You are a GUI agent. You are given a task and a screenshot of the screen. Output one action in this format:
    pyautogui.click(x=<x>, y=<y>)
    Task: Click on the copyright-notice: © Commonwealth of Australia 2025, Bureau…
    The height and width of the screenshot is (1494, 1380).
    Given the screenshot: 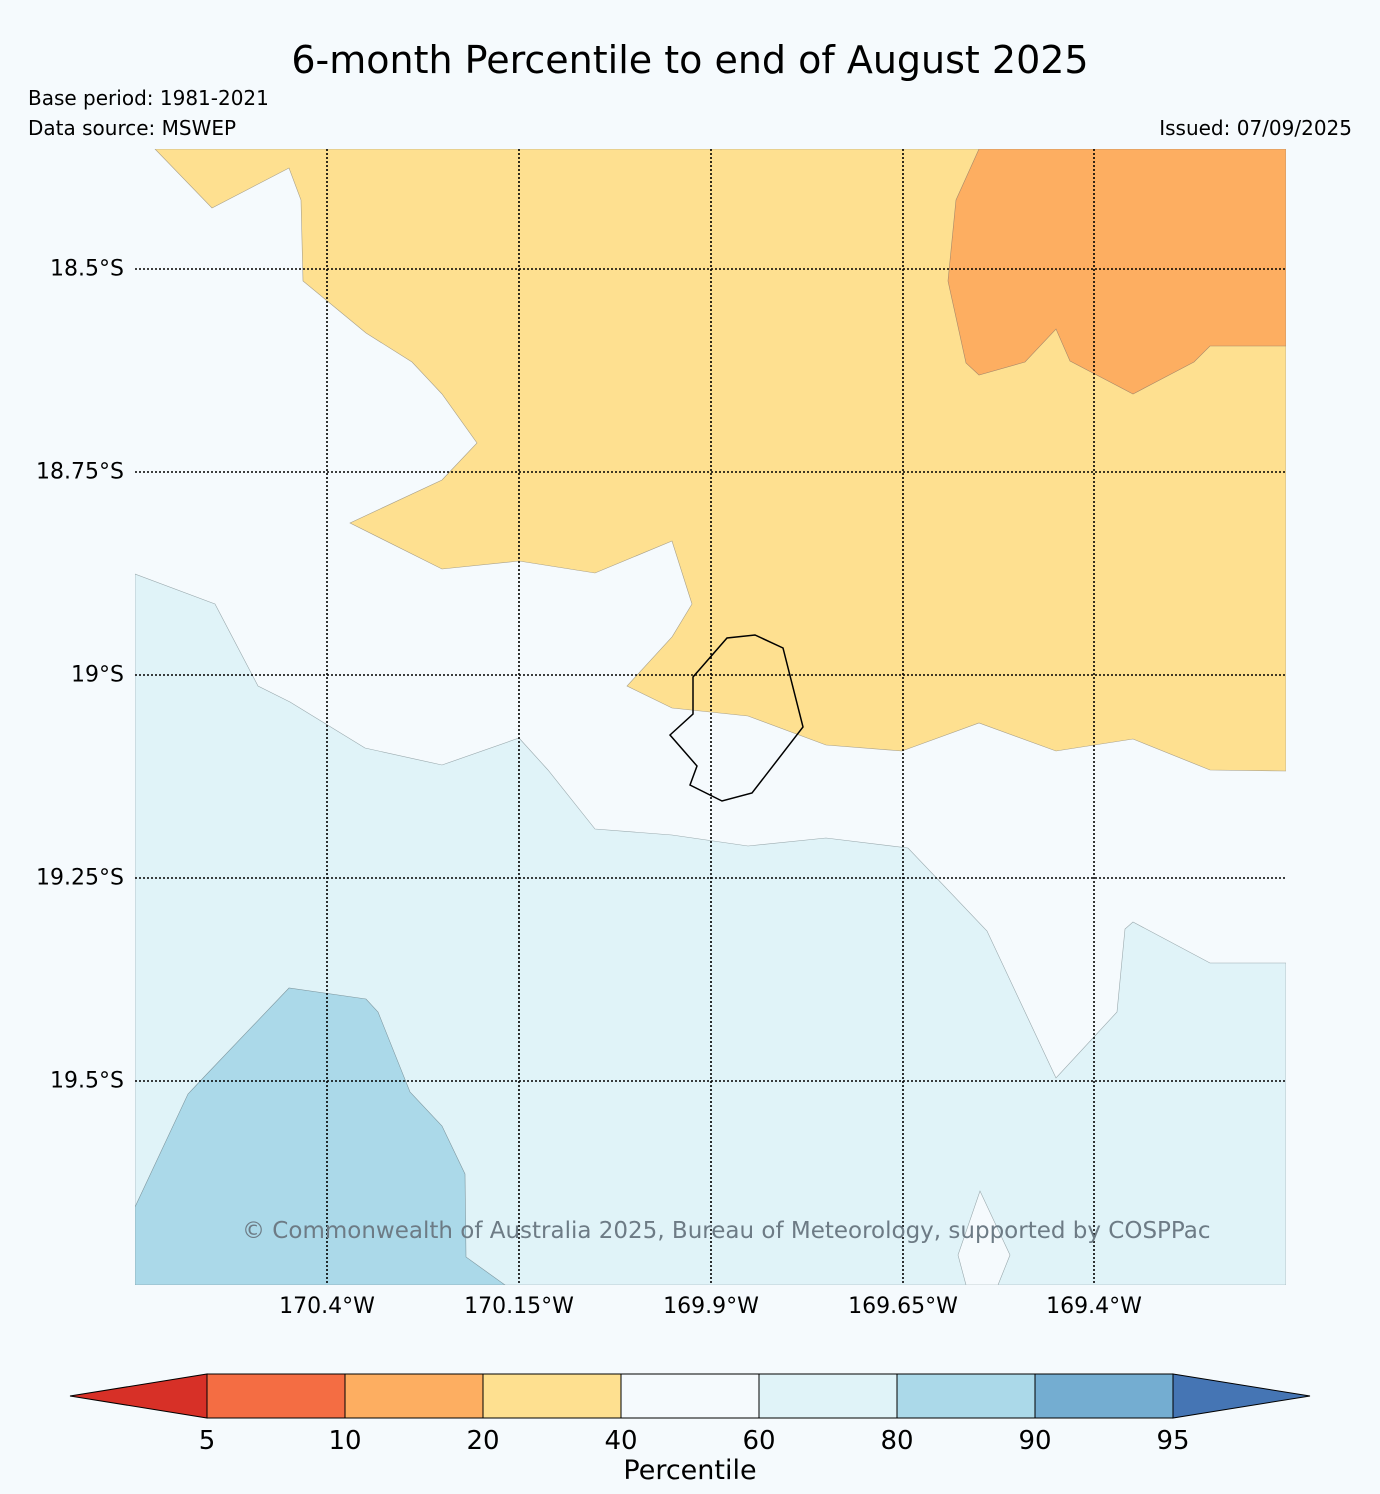 What is the action you would take?
    pyautogui.click(x=726, y=1231)
    